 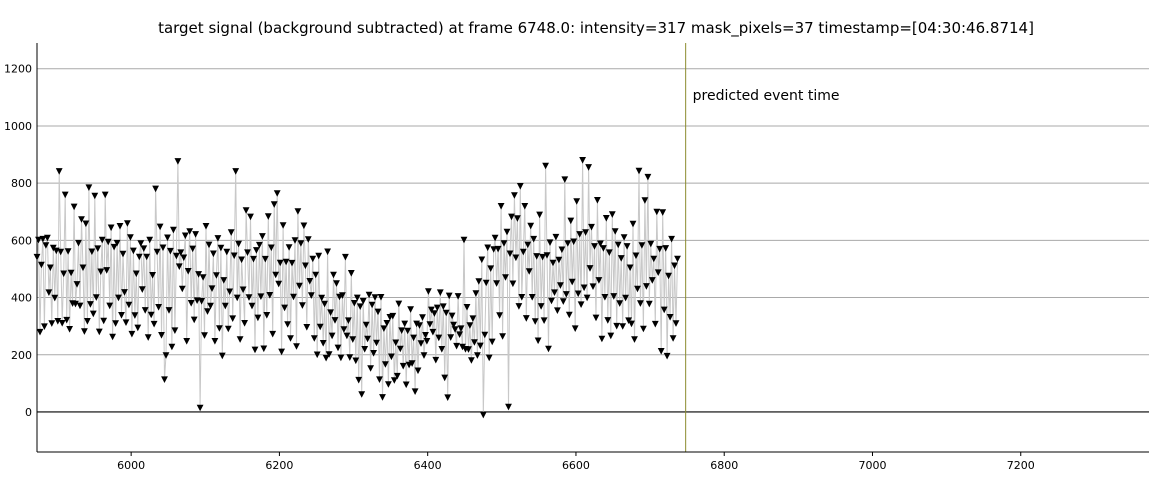 What do you see at coordinates (872, 465) in the screenshot?
I see `x-tick-label: 7000` at bounding box center [872, 465].